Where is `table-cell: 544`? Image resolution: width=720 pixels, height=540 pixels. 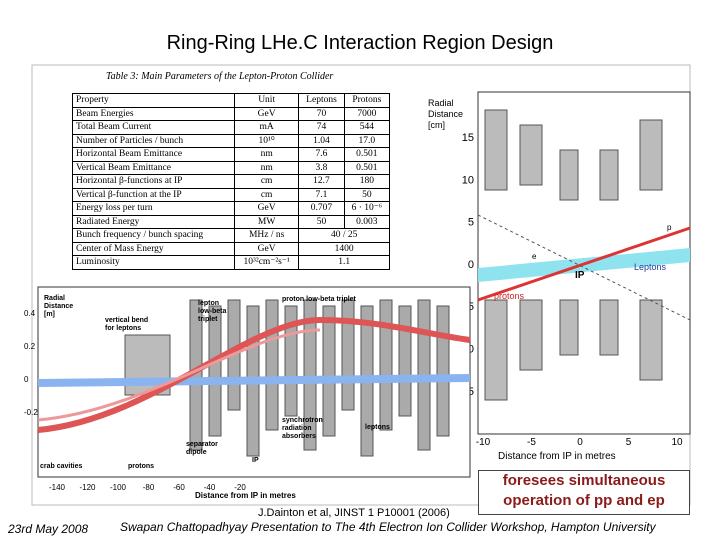 table-cell: 544 is located at coordinates (367, 127).